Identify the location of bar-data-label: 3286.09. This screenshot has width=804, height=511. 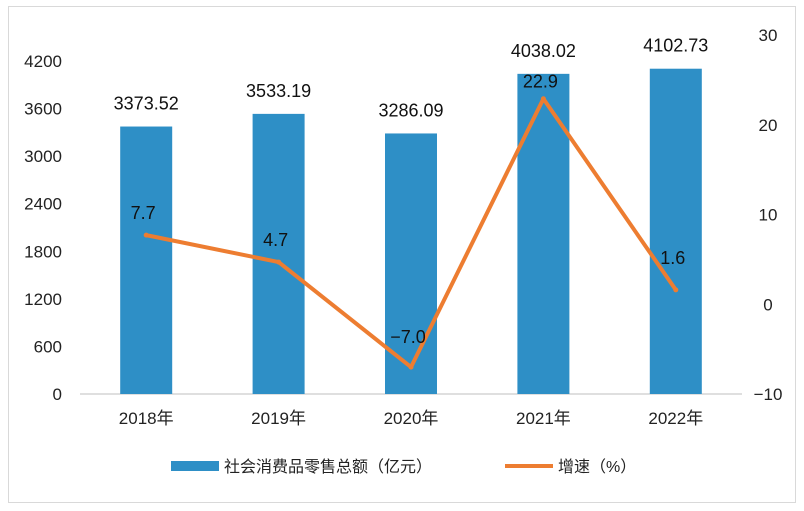
(410, 110).